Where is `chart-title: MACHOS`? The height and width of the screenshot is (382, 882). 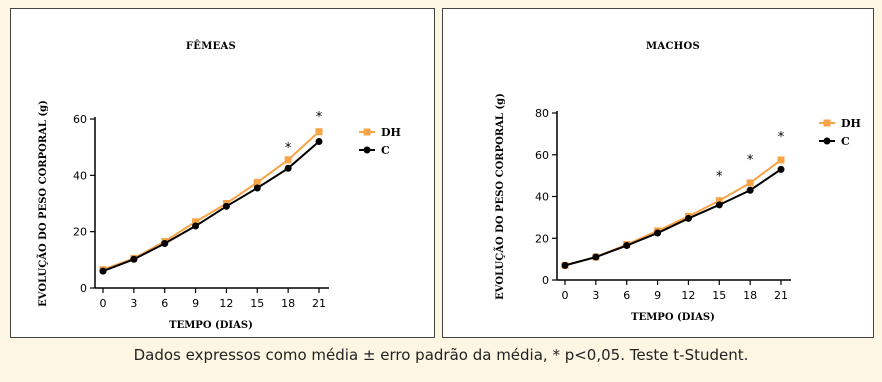
chart-title: MACHOS is located at coordinates (673, 46).